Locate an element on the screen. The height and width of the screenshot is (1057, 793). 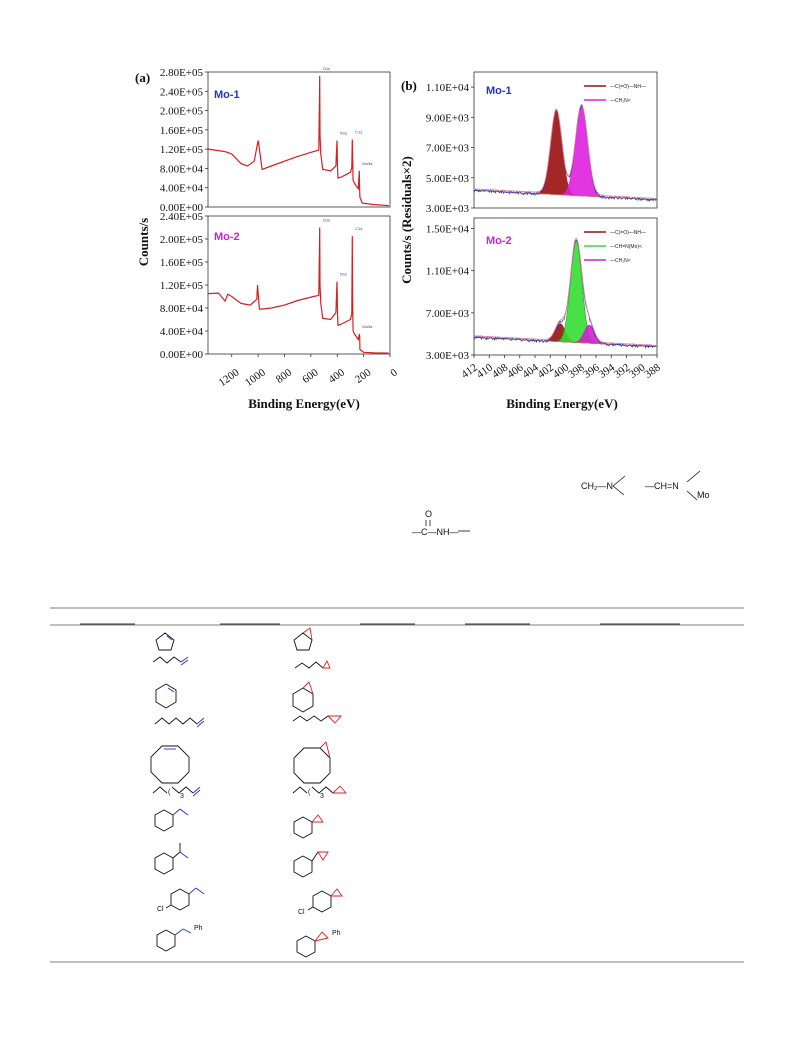
y-tick-label: 9.00E+03 is located at coordinates (448, 118).